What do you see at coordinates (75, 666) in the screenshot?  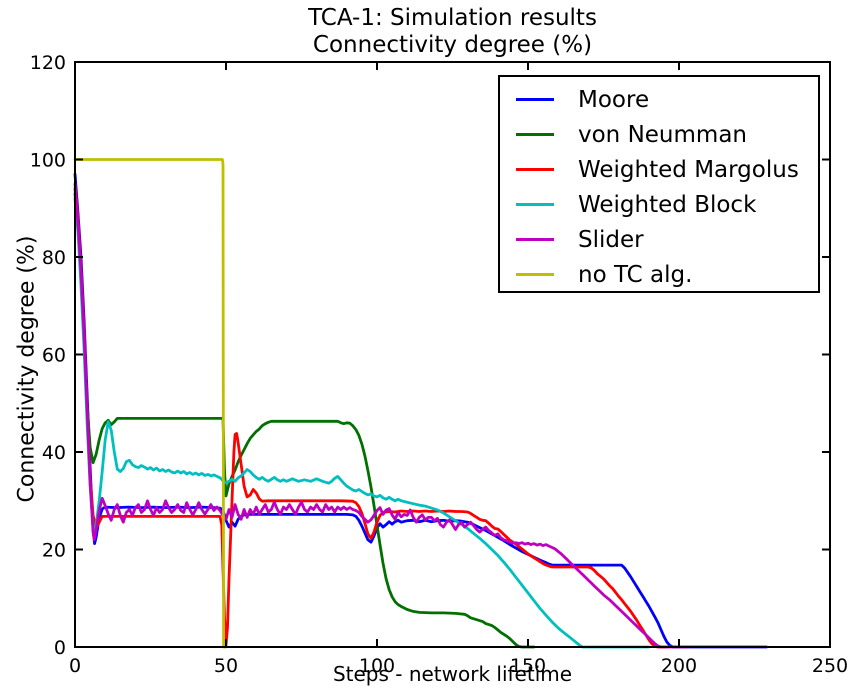 I see `x-tick-label: 0` at bounding box center [75, 666].